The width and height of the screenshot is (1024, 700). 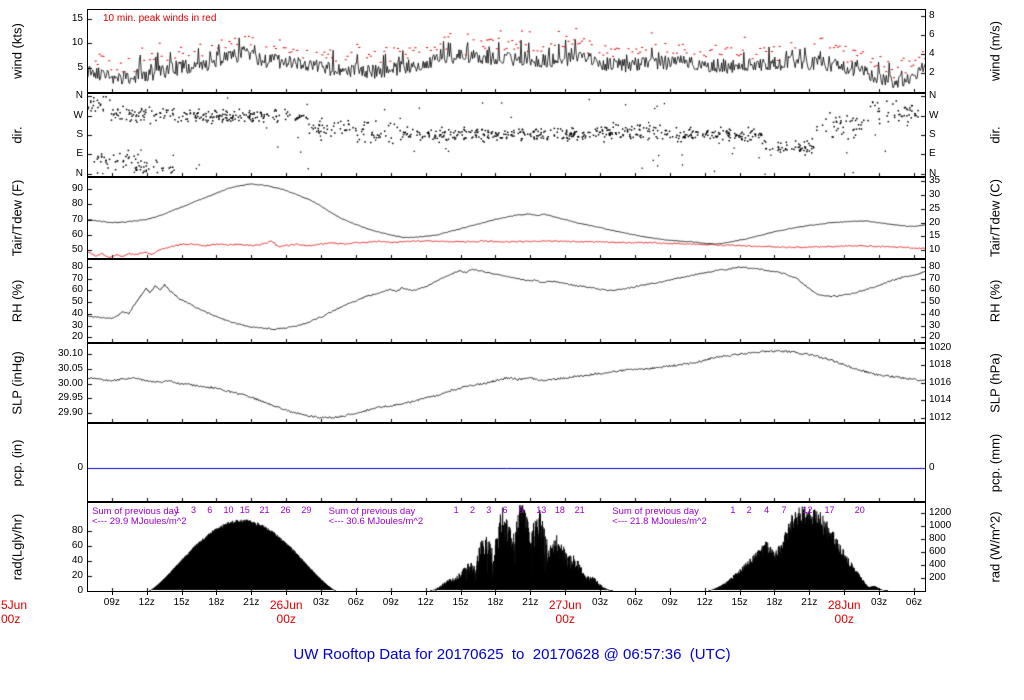 What do you see at coordinates (669, 602) in the screenshot?
I see `x-tick-label: 09z` at bounding box center [669, 602].